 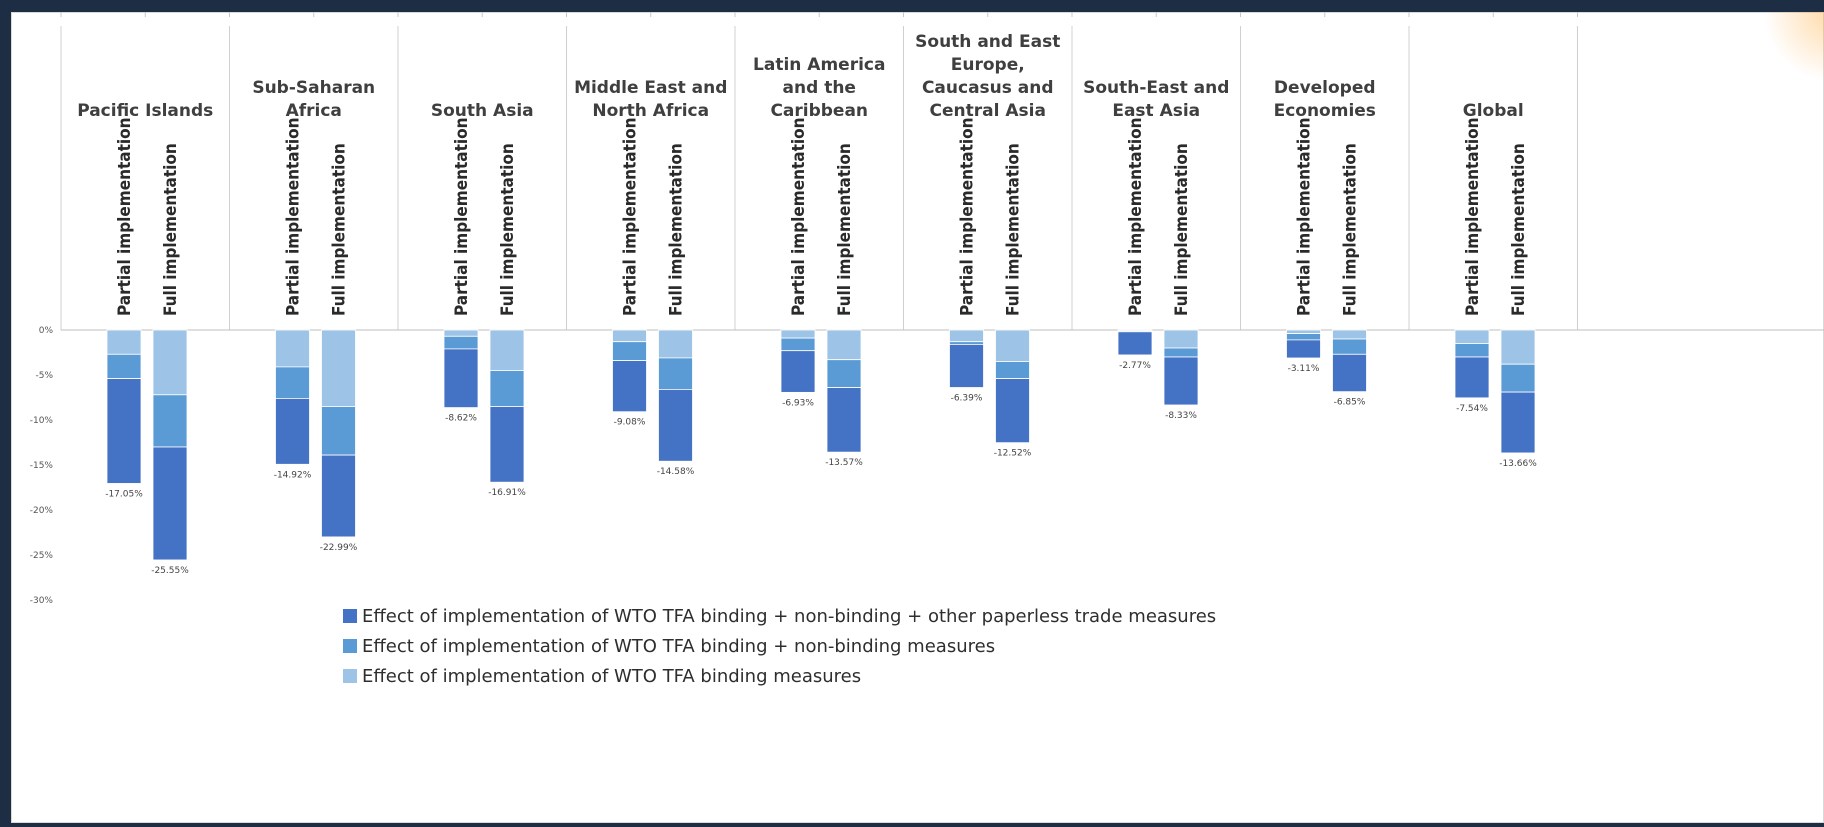 What do you see at coordinates (44, 376) in the screenshot?
I see `y-tick-label: -5%` at bounding box center [44, 376].